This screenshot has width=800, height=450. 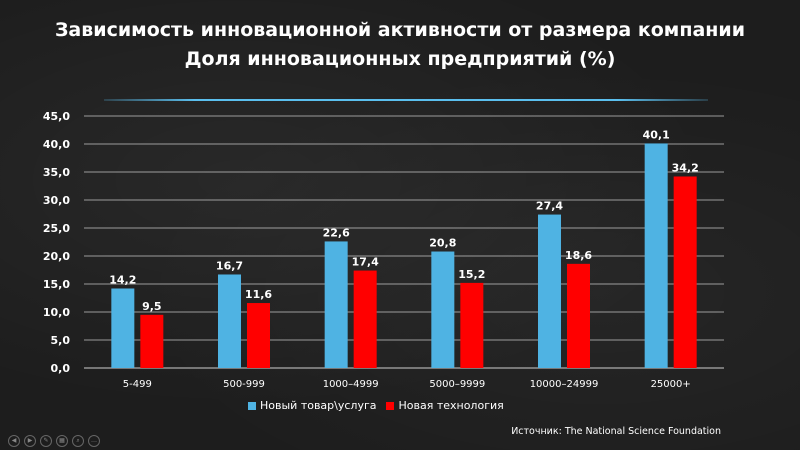 I want to click on y-tick-label: 25,0, so click(x=56, y=228).